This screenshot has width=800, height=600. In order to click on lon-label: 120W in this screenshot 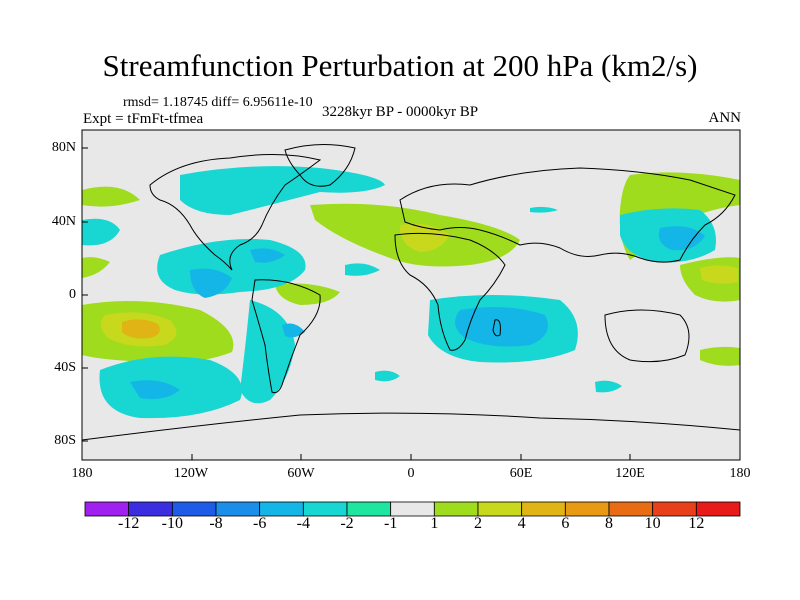, I will do `click(191, 473)`.